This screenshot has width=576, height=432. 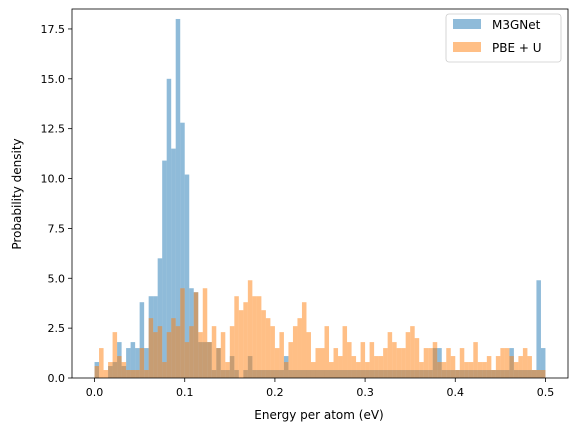 I want to click on y-axis-label: Probability density, so click(x=17, y=193).